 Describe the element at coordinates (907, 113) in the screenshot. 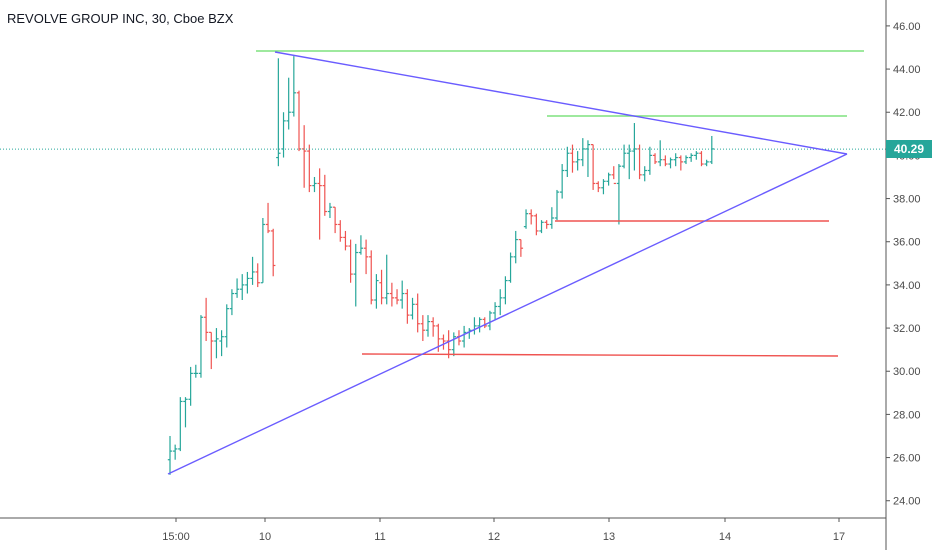

I see `y-tick-label: 42.00` at that location.